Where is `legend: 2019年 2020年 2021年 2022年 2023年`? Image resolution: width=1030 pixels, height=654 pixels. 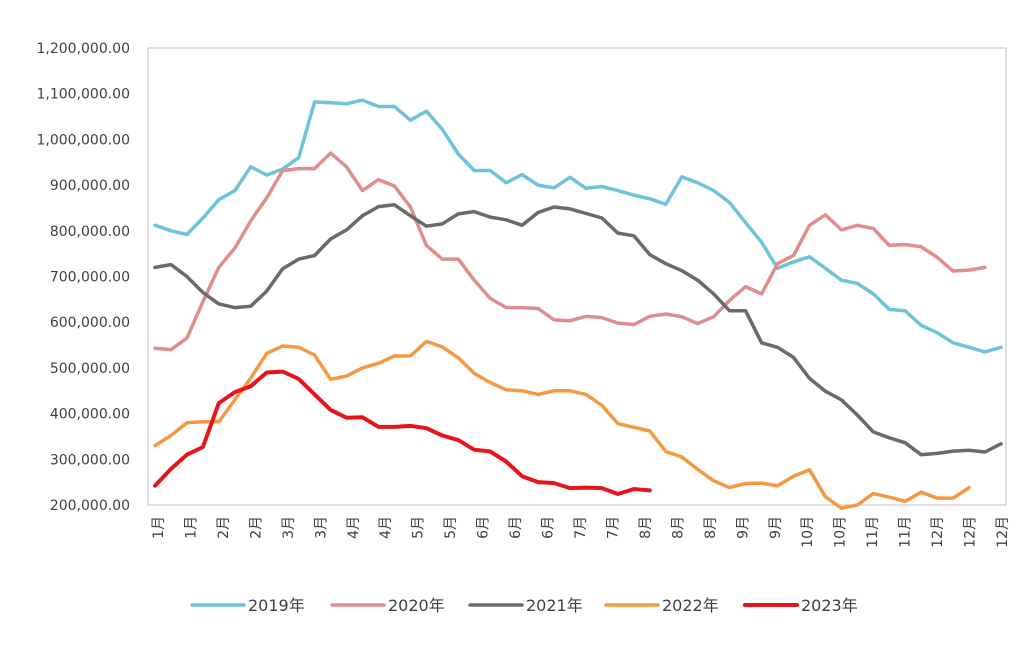 legend: 2019年 2020年 2021年 2022年 2023年 is located at coordinates (524, 605).